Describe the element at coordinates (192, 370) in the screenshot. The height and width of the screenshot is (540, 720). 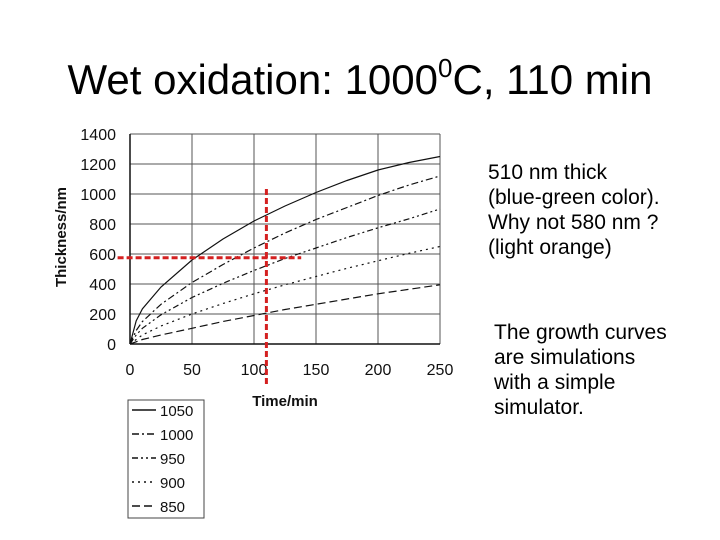
I see `x-tick-label: 50` at that location.